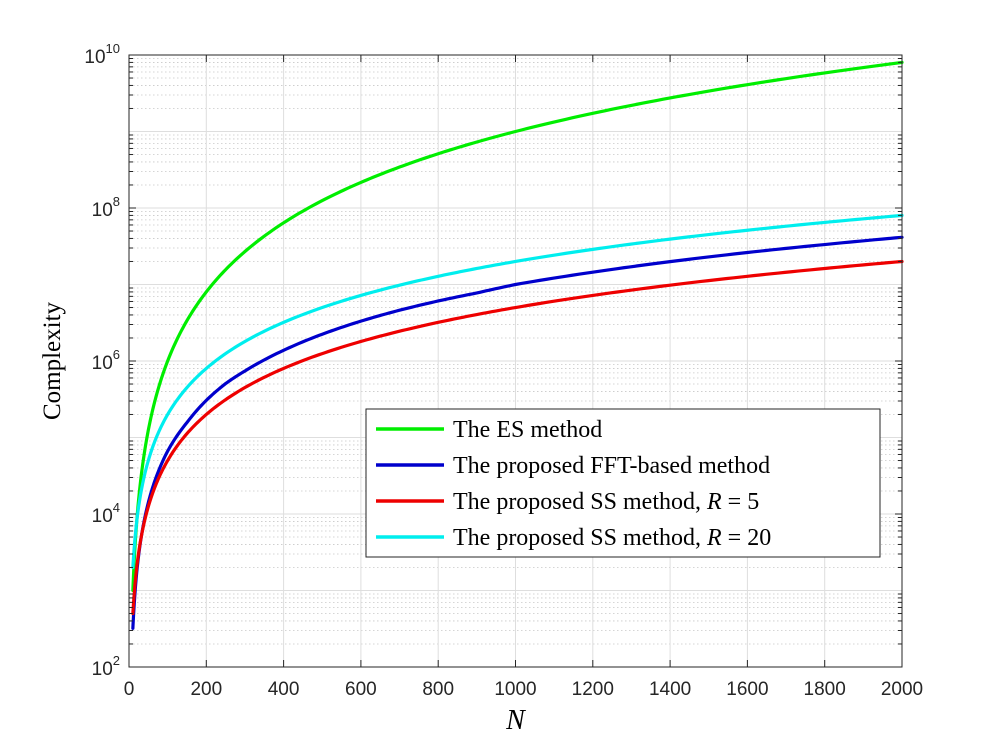 This screenshot has height=747, width=996. I want to click on legend-label-4: The proposed SS method, R = 20, so click(612, 538).